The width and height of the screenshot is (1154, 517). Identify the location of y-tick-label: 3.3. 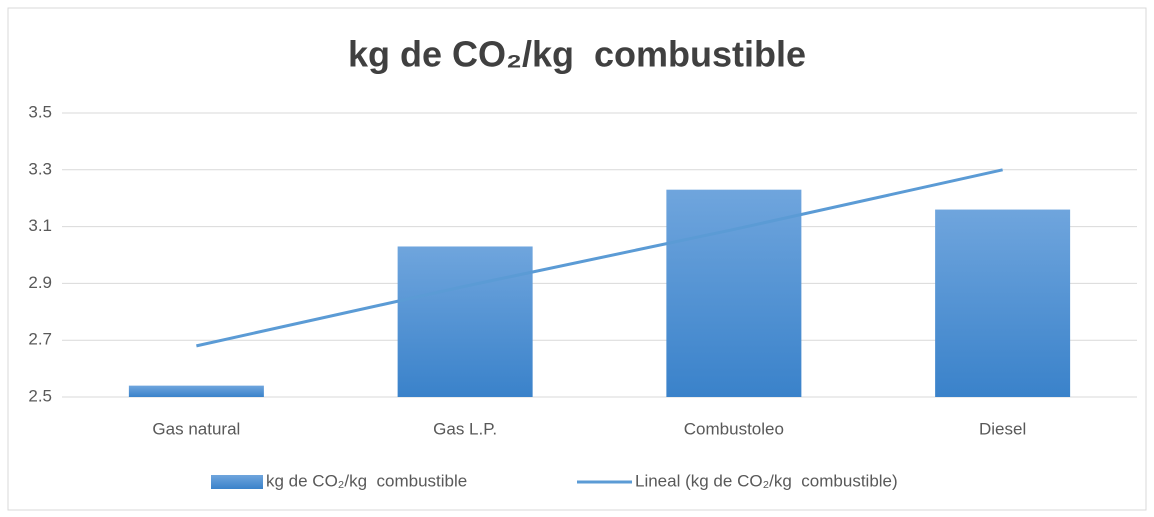
(40, 168).